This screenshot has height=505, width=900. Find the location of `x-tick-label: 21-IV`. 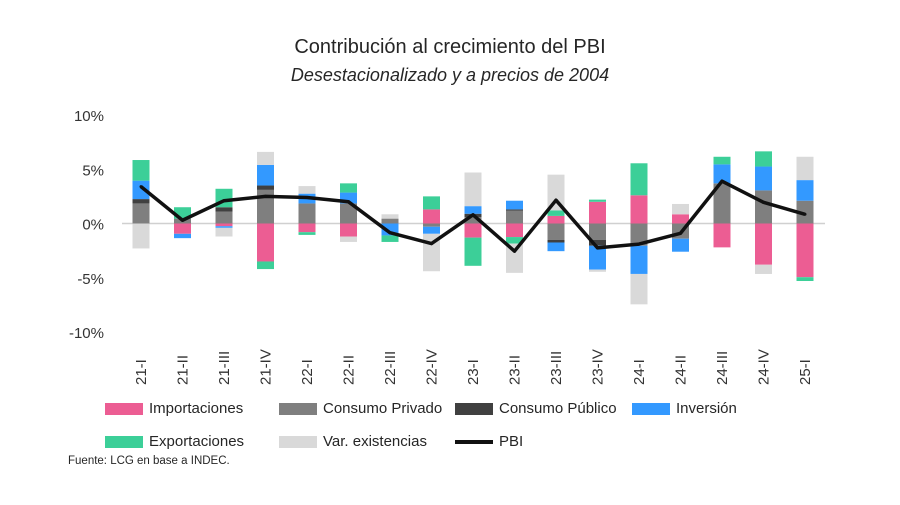

x-tick-label: 21-IV is located at coordinates (266, 367).